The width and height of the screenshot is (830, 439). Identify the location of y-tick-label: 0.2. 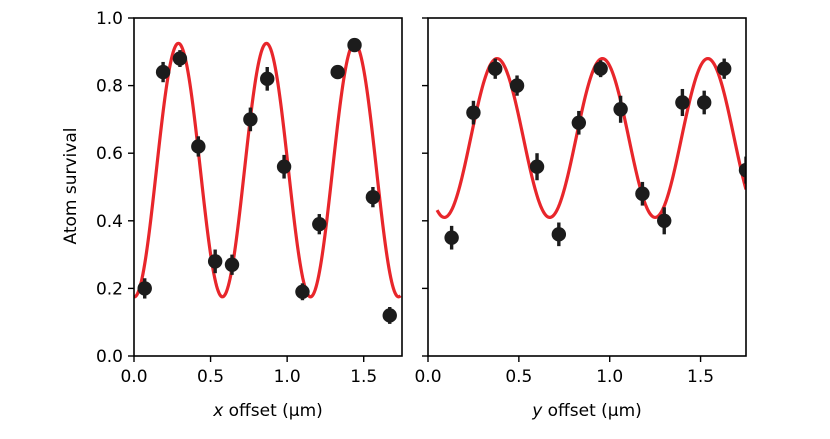
(109, 289).